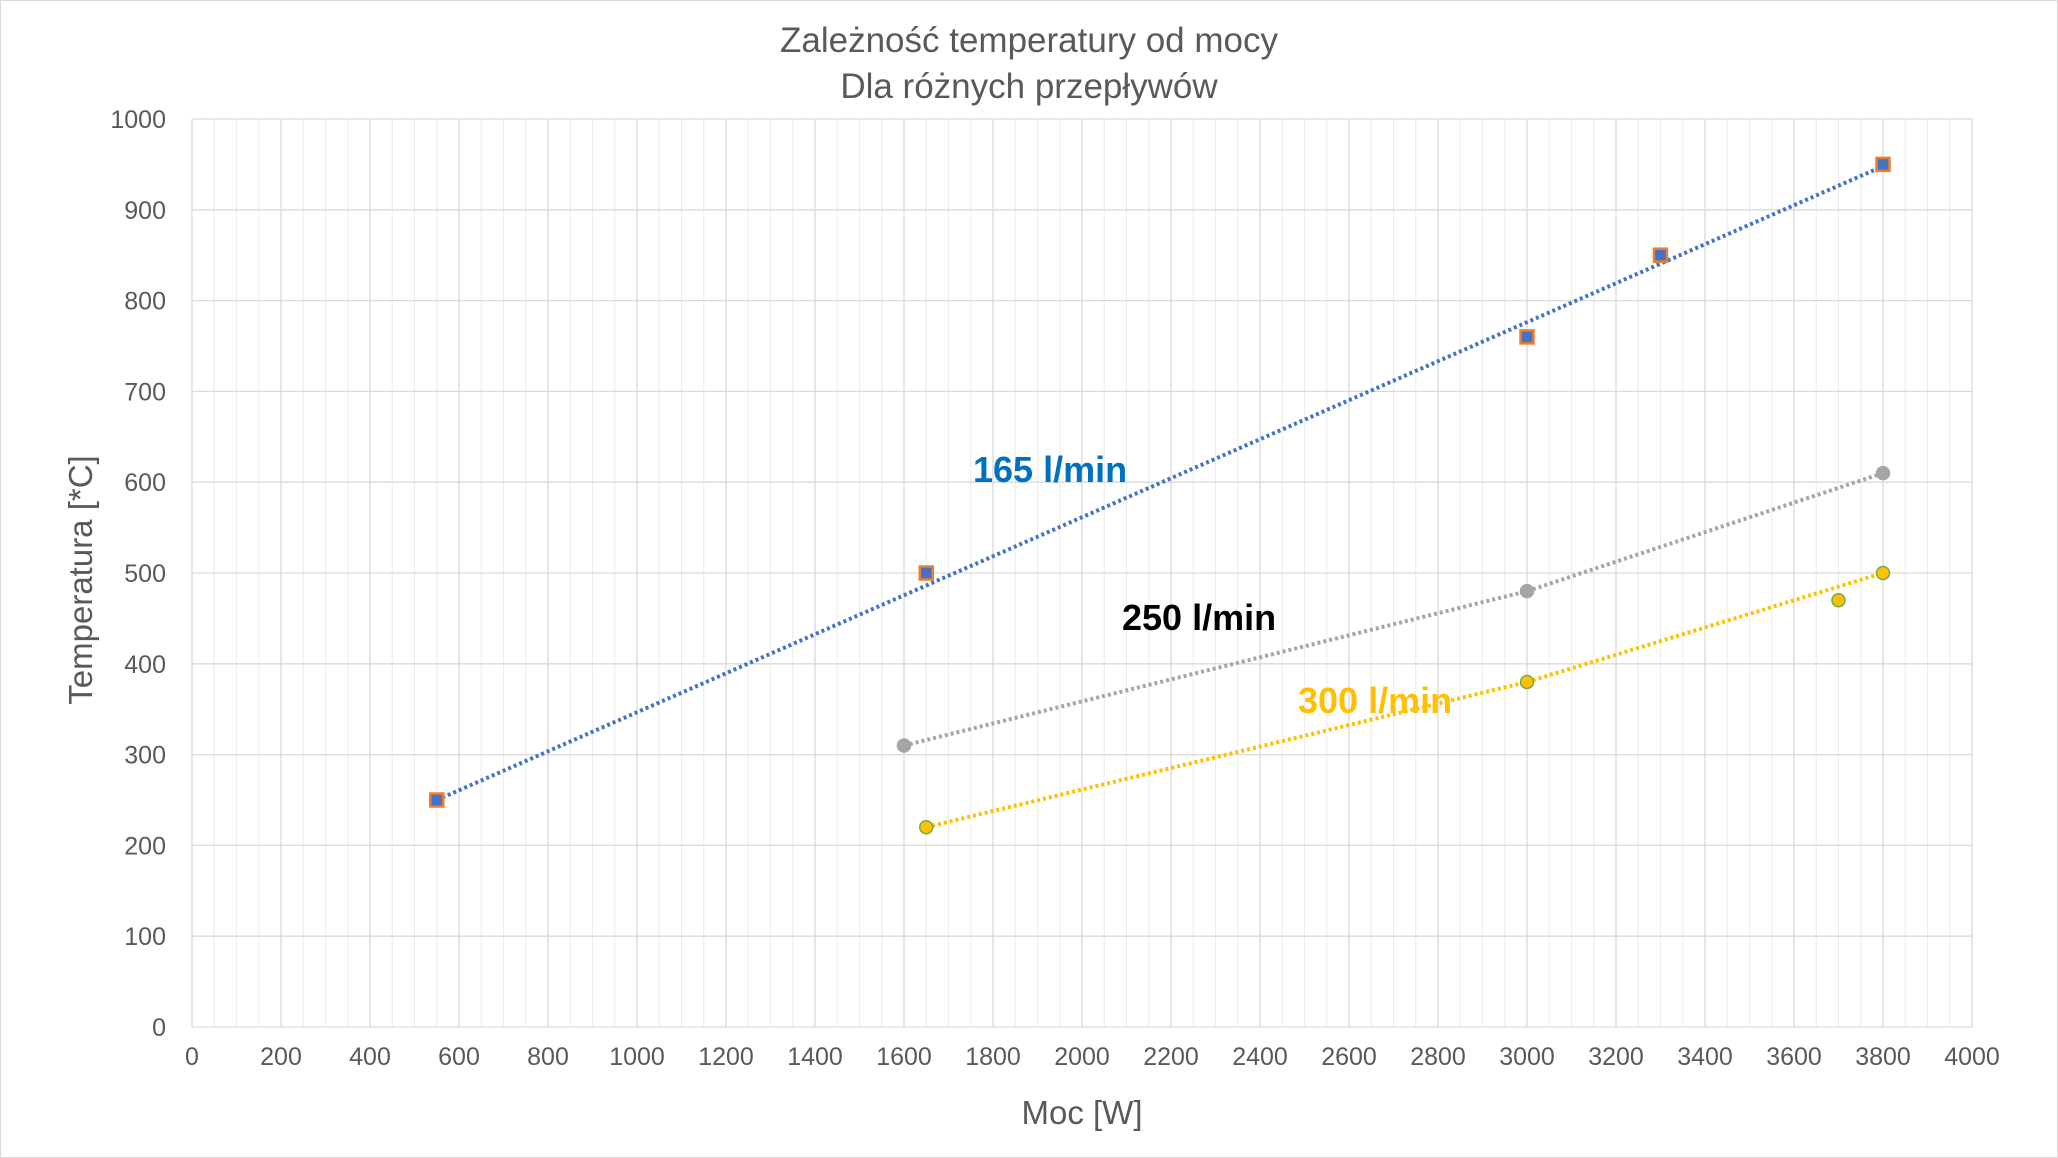  I want to click on x-tick-label: 4000, so click(1972, 1057).